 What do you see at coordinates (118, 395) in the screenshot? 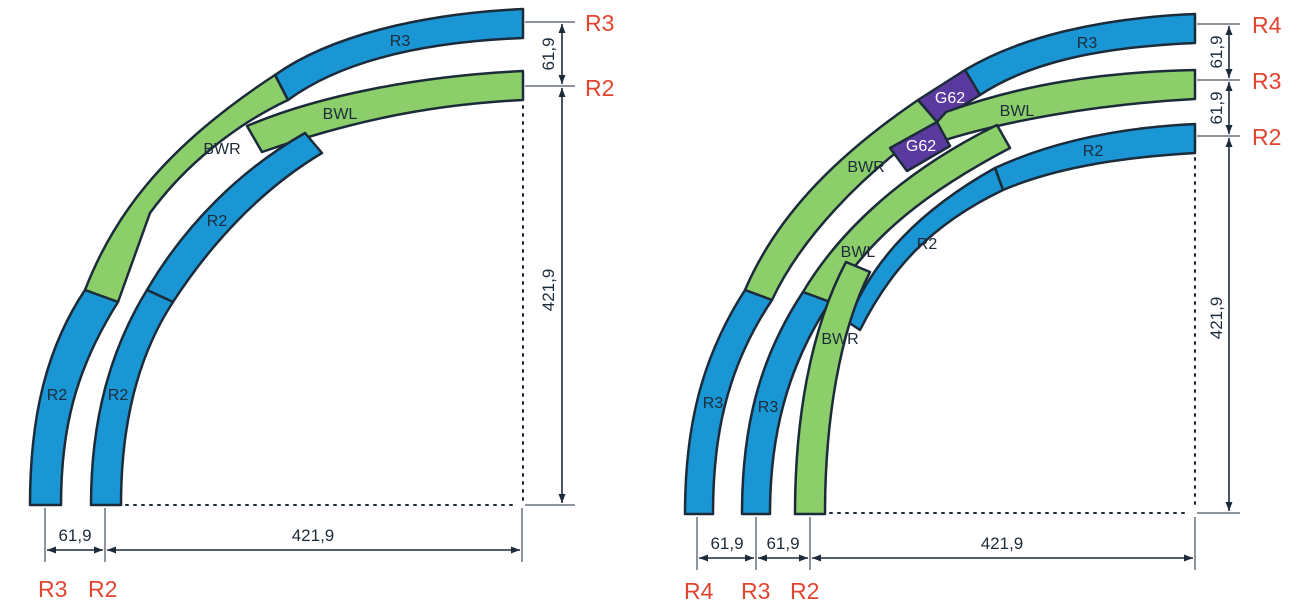
I see `left-r2-inner-label: R2` at bounding box center [118, 395].